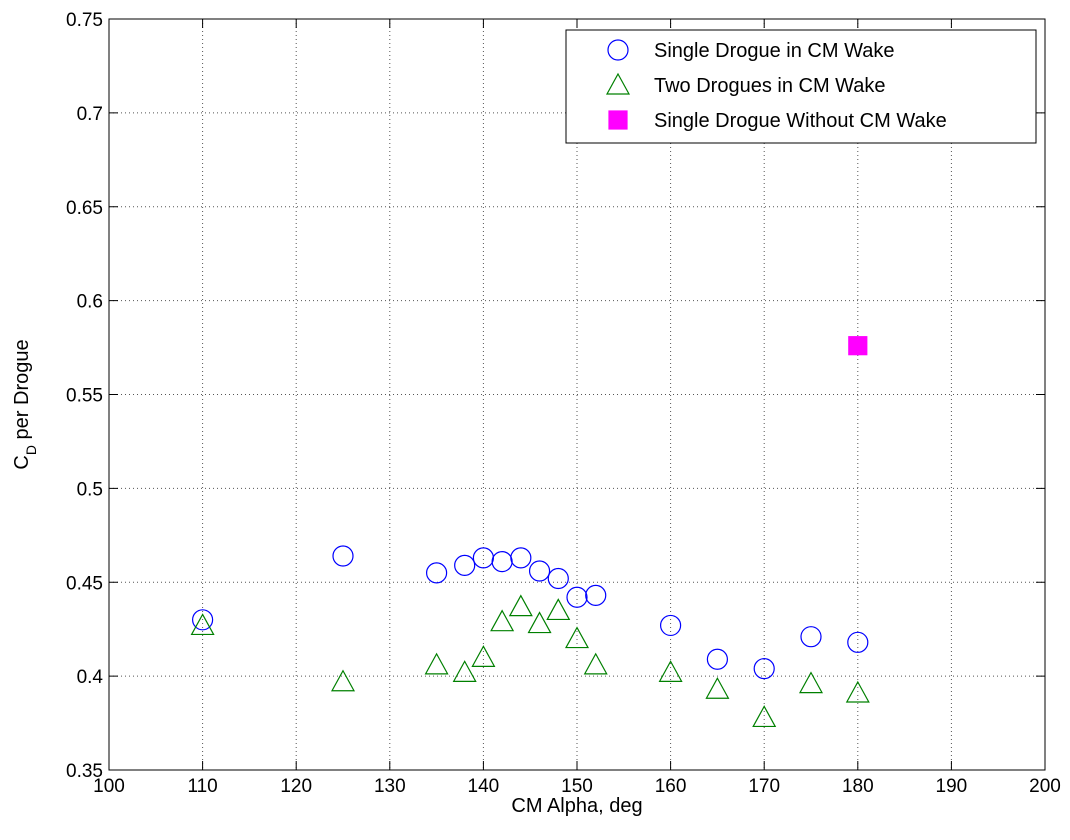 The image size is (1070, 840). What do you see at coordinates (84, 396) in the screenshot?
I see `y-tick-label: 0.55` at bounding box center [84, 396].